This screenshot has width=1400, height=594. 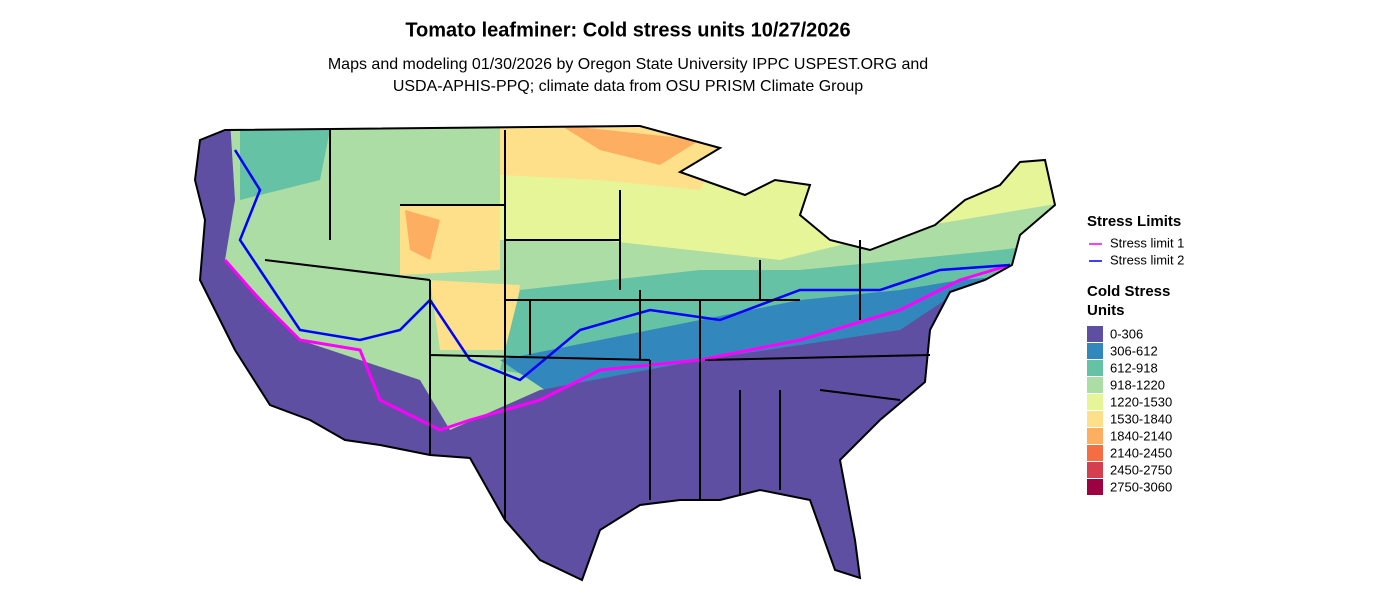 I want to click on legend-label: 2450-2750, so click(x=1141, y=469).